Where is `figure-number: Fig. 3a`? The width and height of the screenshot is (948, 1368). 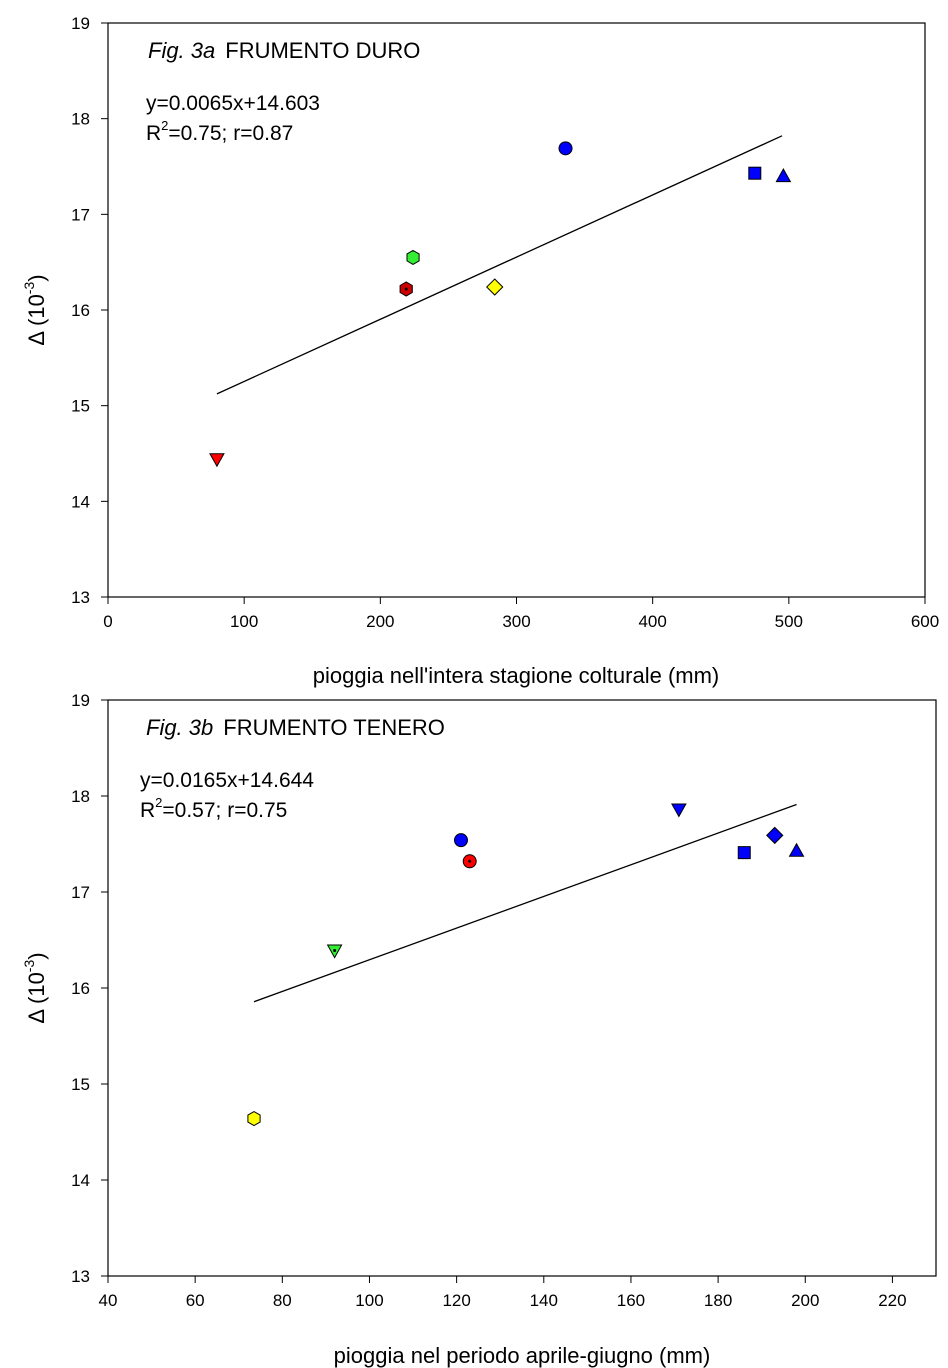
figure-number: Fig. 3a is located at coordinates (181, 50).